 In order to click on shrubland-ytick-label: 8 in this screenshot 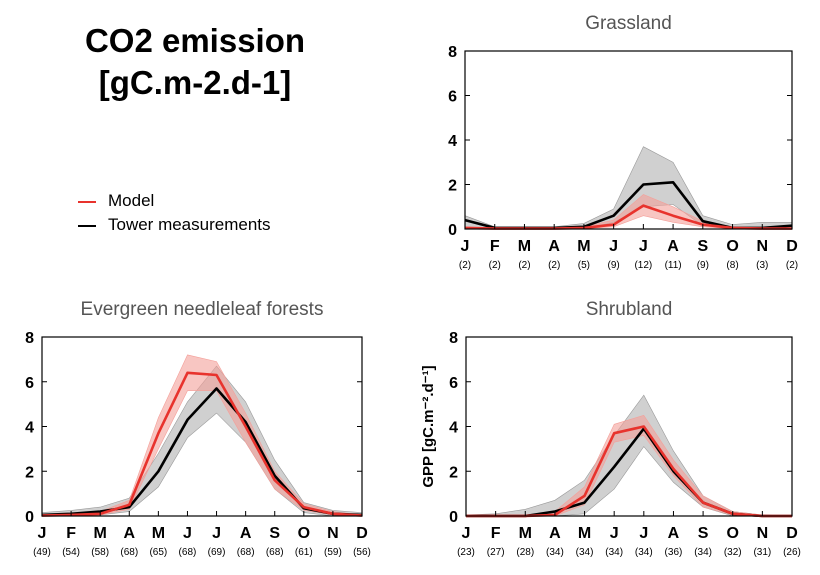, I will do `click(453, 338)`.